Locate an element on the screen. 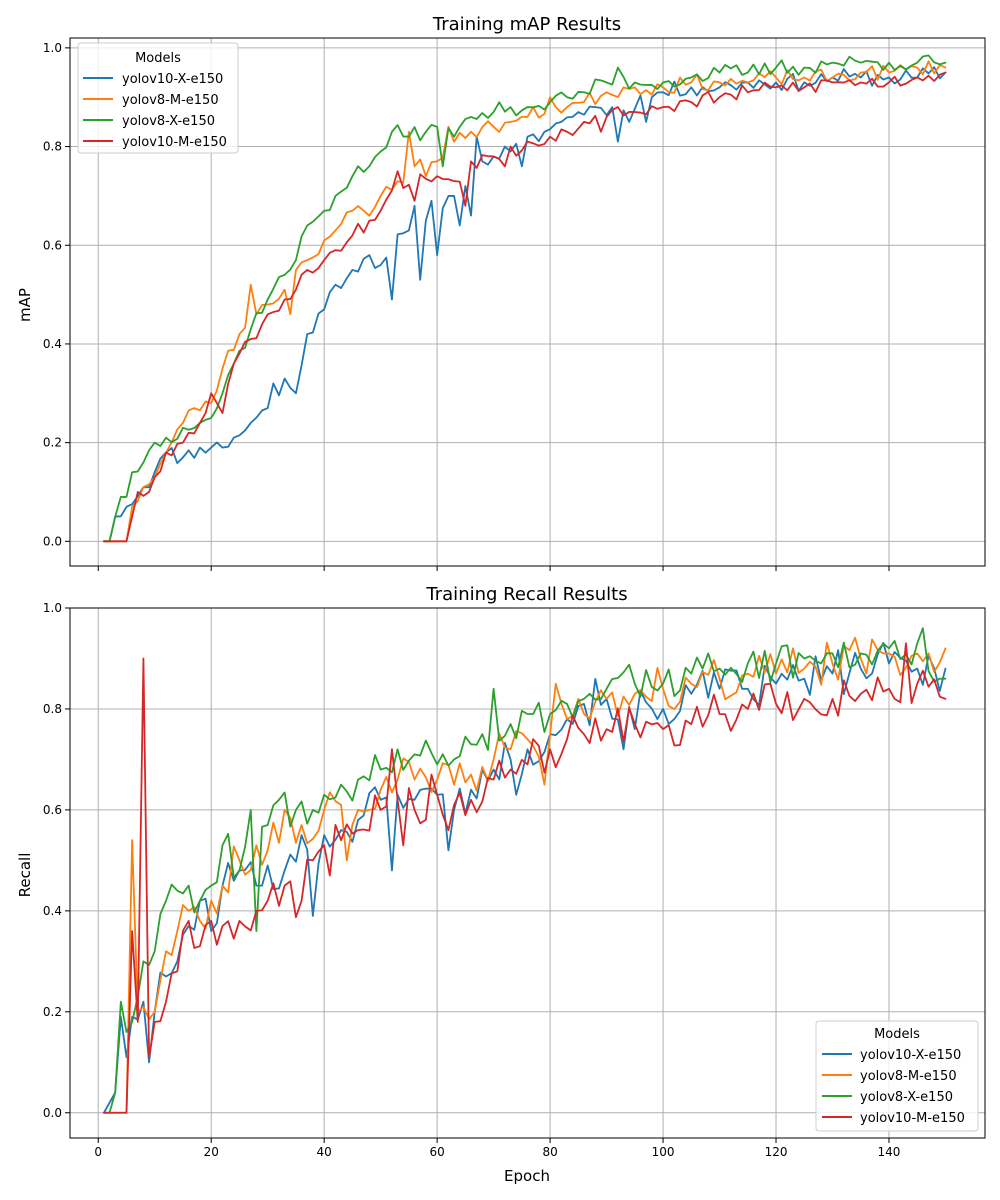  recall-x-tick-label-60: 60 is located at coordinates (436, 1152).